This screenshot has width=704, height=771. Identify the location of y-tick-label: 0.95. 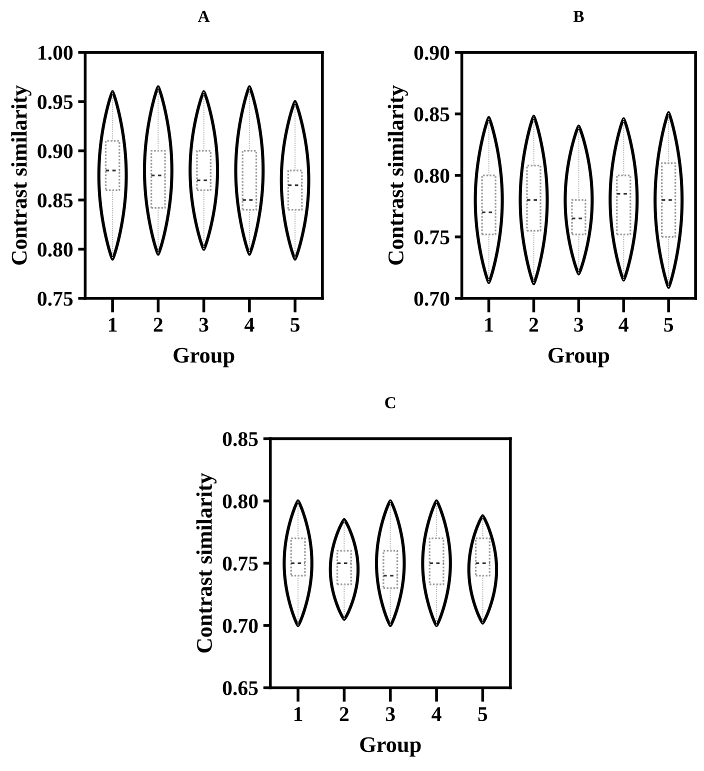
(55, 102).